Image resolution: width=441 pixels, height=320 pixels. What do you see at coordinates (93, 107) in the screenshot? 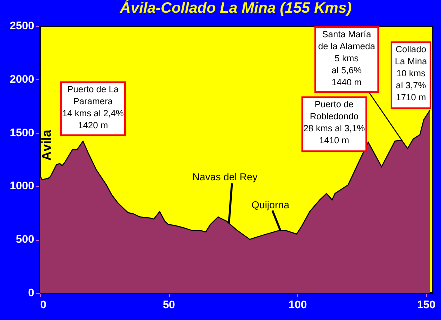
I see `annotation: Puerto de La Paramera 14 kms al 2,4% 1420 m` at bounding box center [93, 107].